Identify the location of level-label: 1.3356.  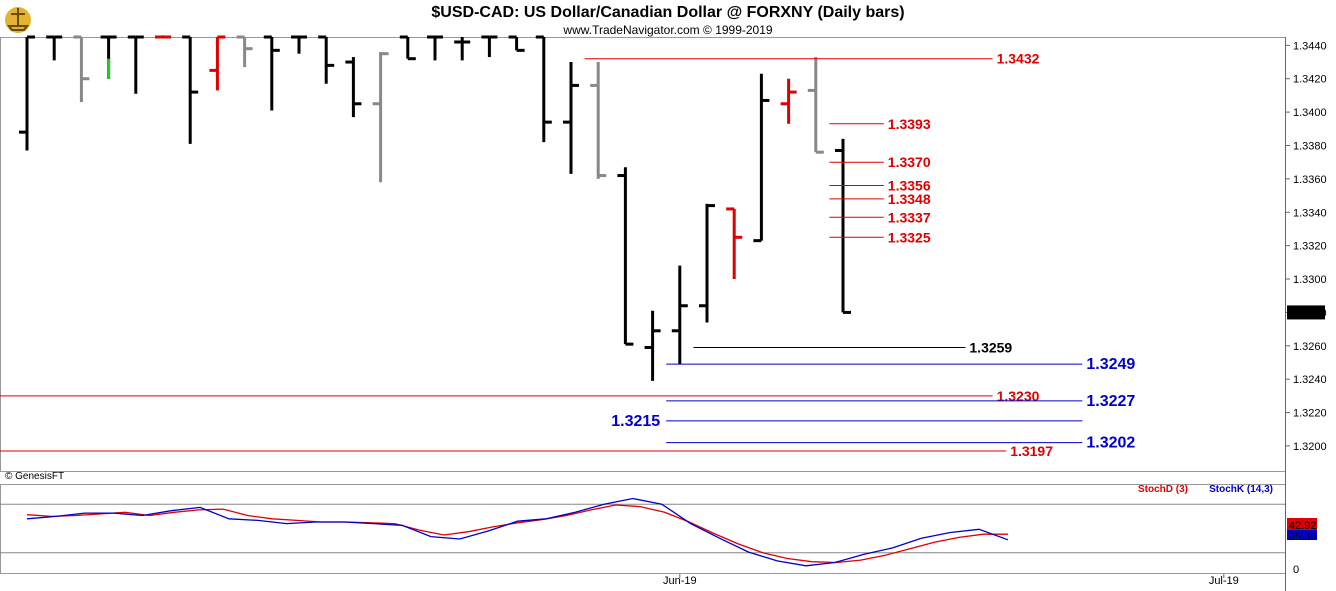
(909, 186).